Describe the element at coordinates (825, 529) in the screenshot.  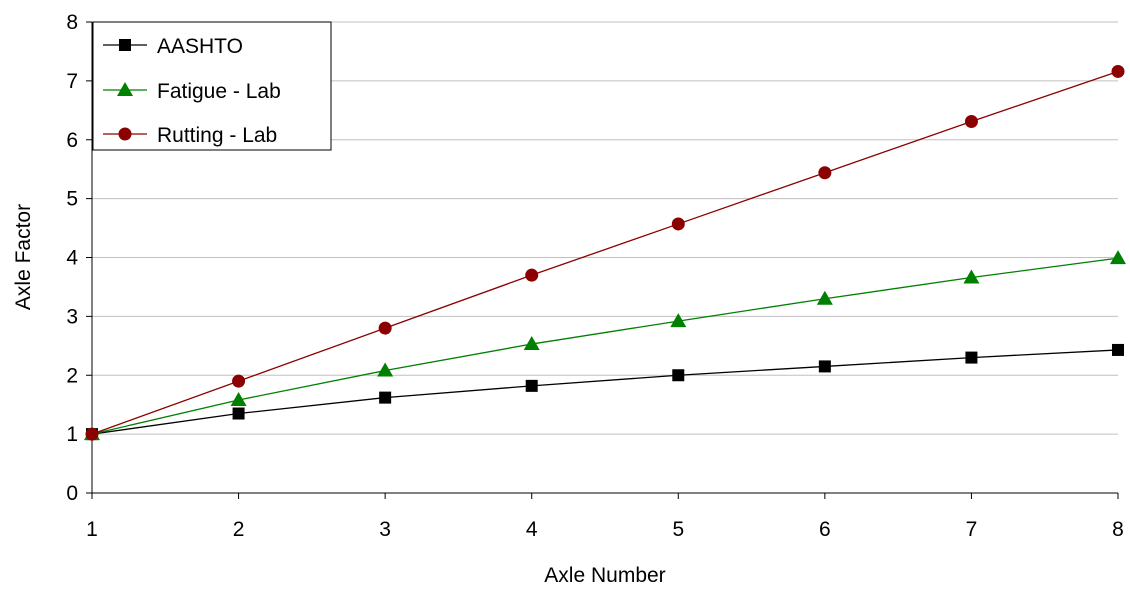
I see `x-tick-label: 6` at that location.